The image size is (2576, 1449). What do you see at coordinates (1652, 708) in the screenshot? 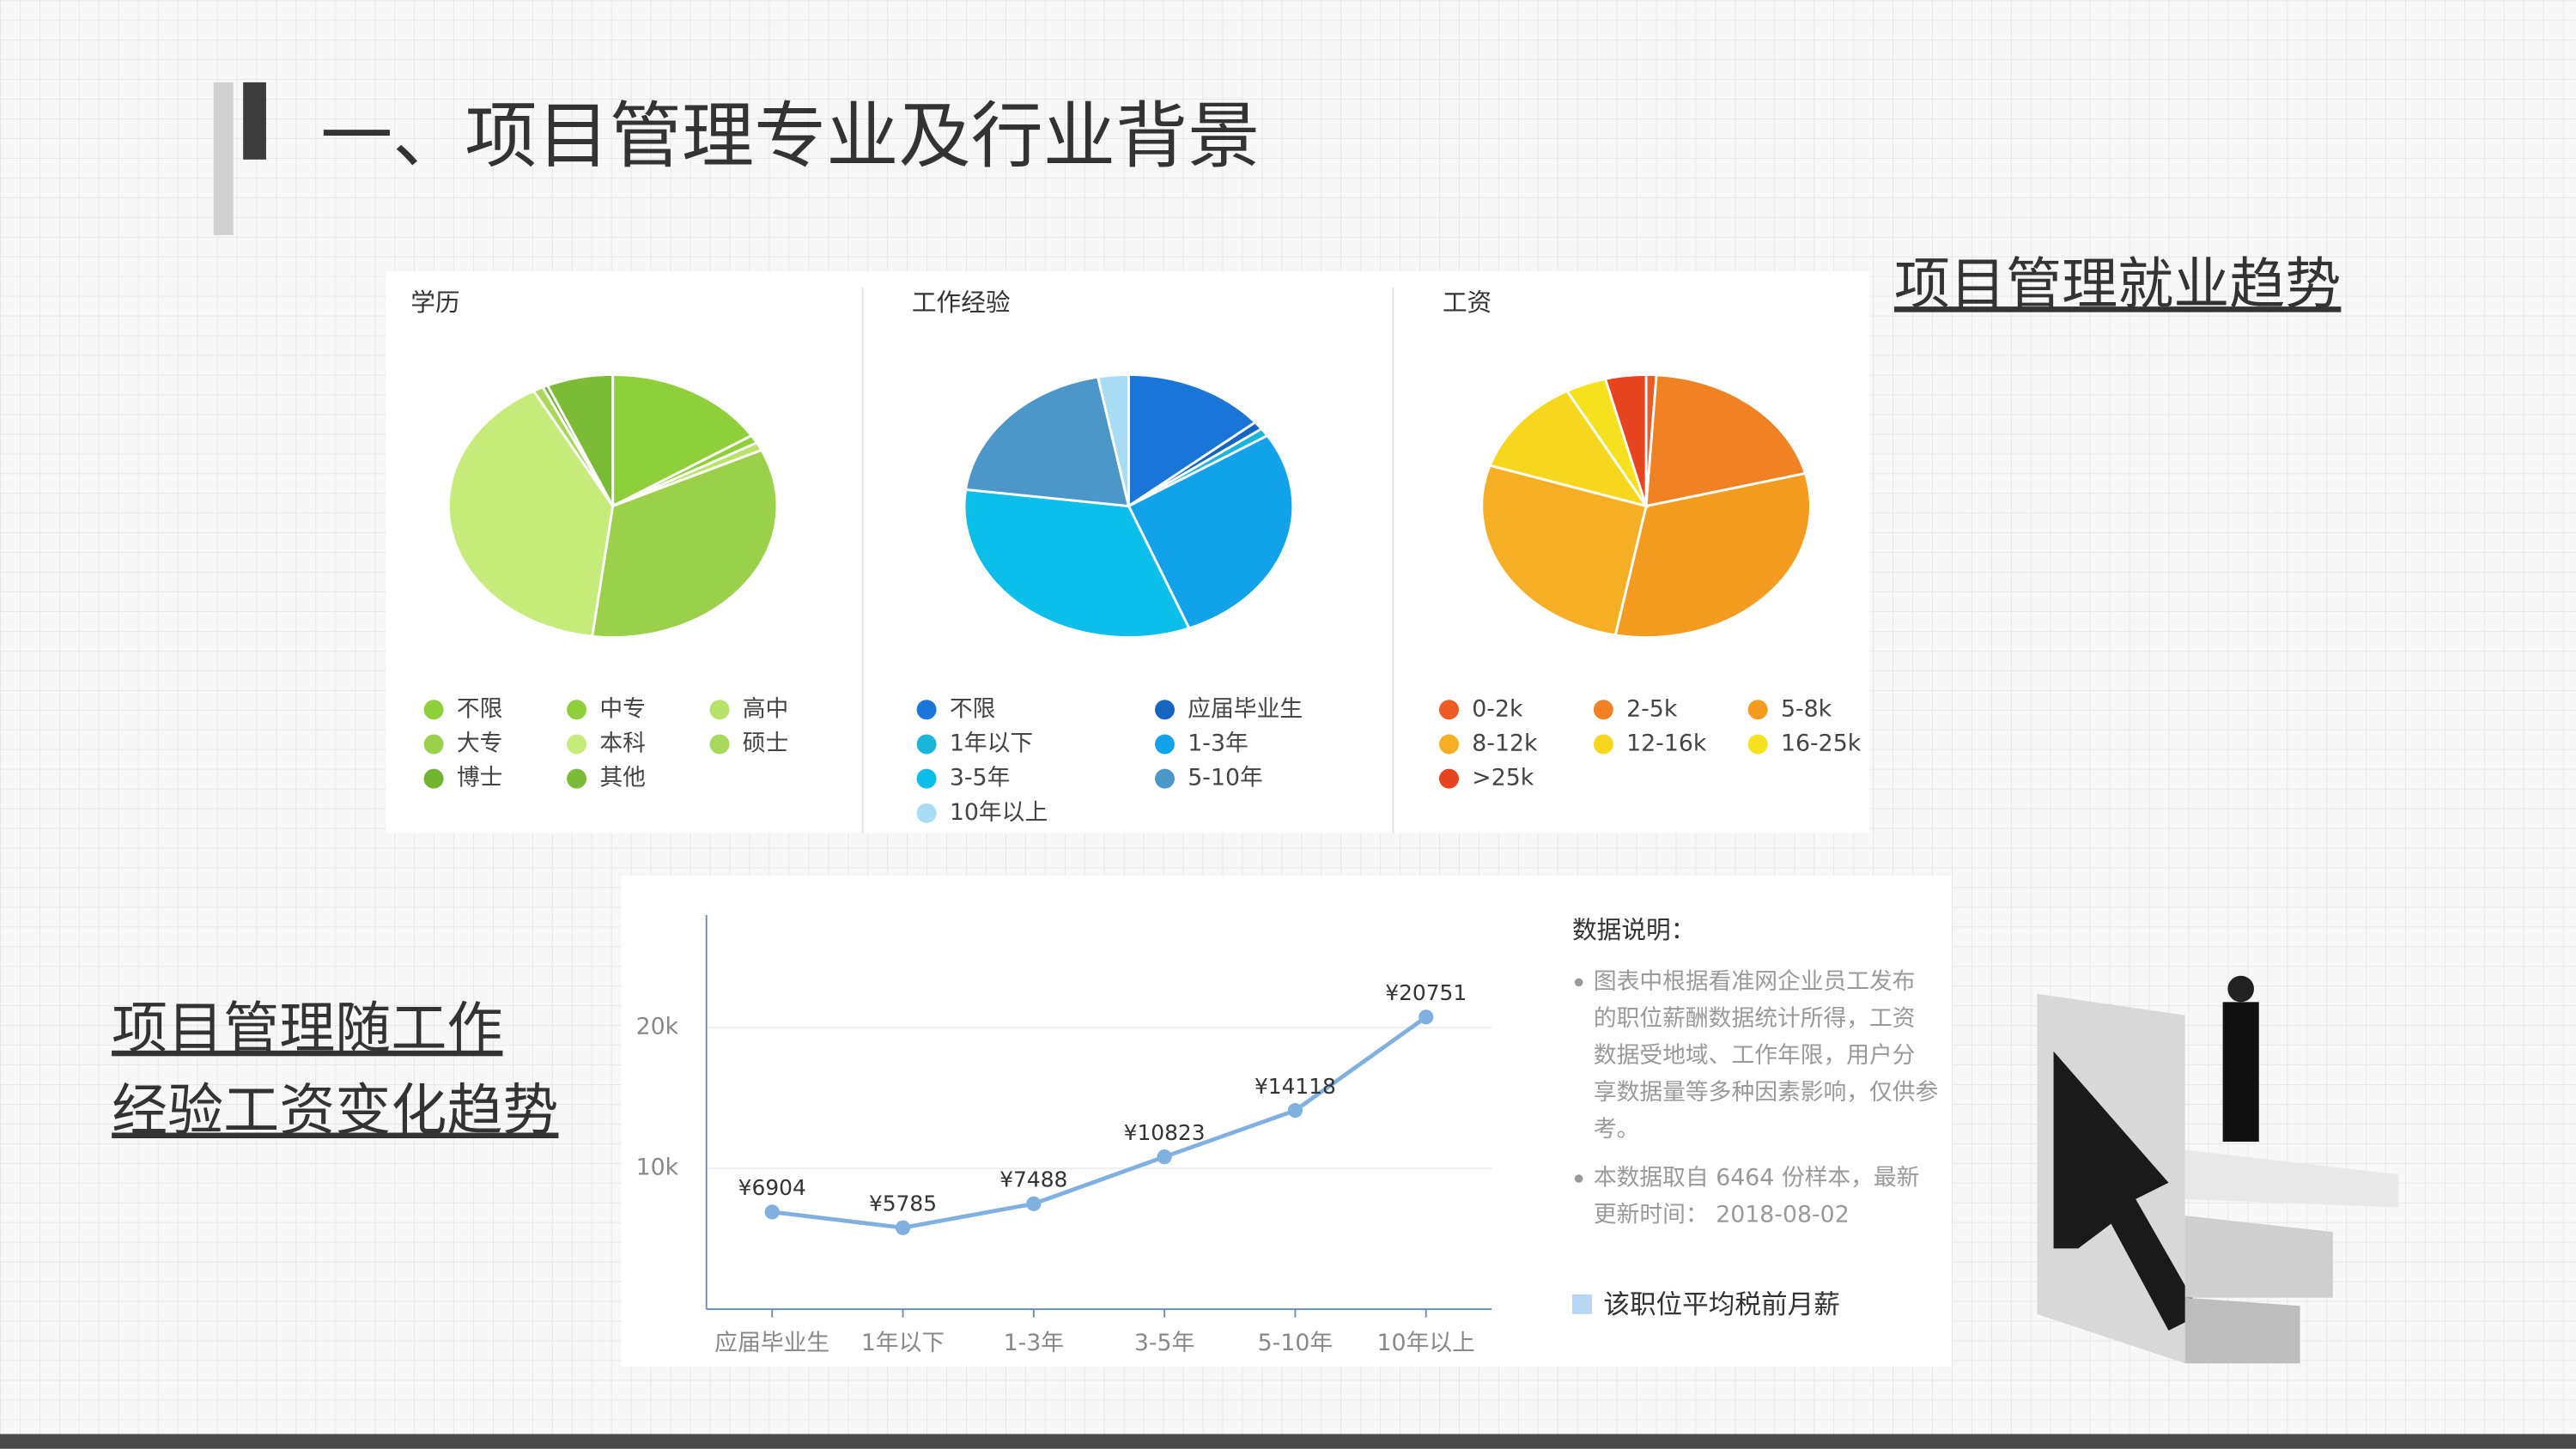
I see `legend-label: 2-5k` at bounding box center [1652, 708].